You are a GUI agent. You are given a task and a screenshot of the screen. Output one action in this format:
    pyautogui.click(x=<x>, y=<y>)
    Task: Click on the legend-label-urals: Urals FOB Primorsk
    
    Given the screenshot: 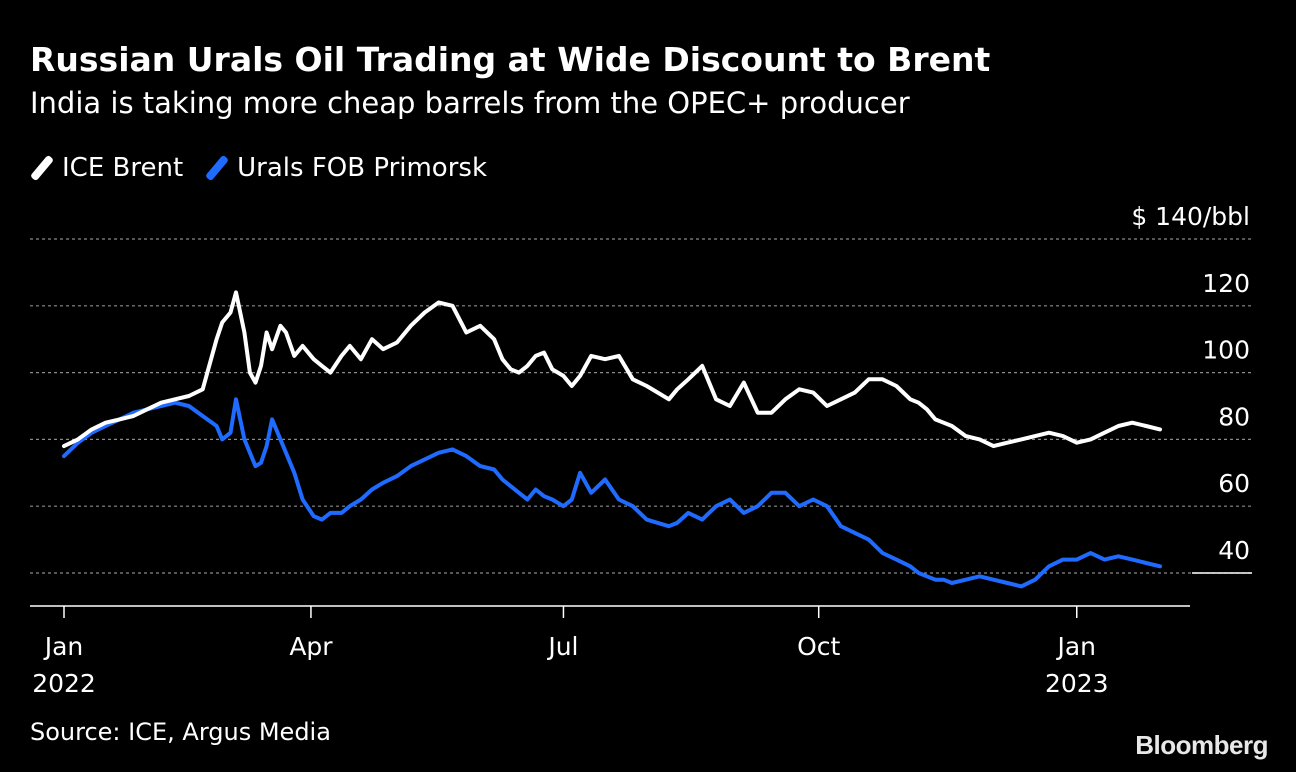 What is the action you would take?
    pyautogui.click(x=362, y=168)
    